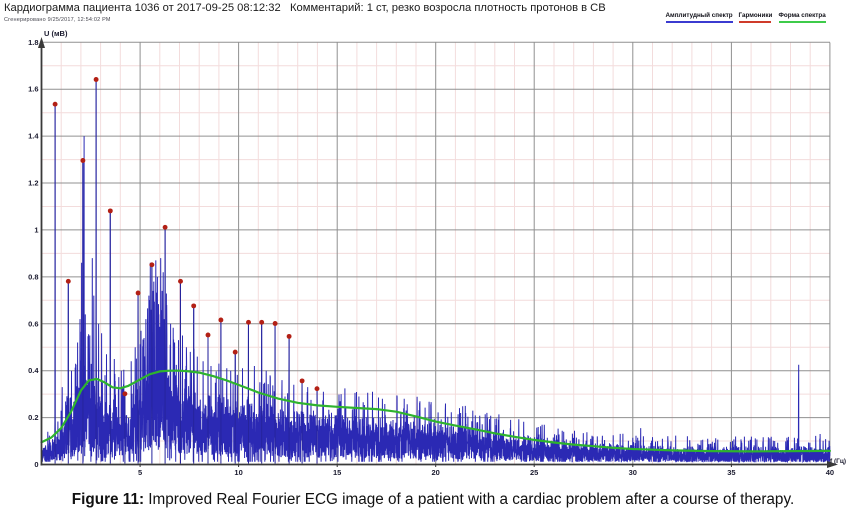 This screenshot has width=853, height=514. I want to click on svg-text: 5, so click(140, 472).